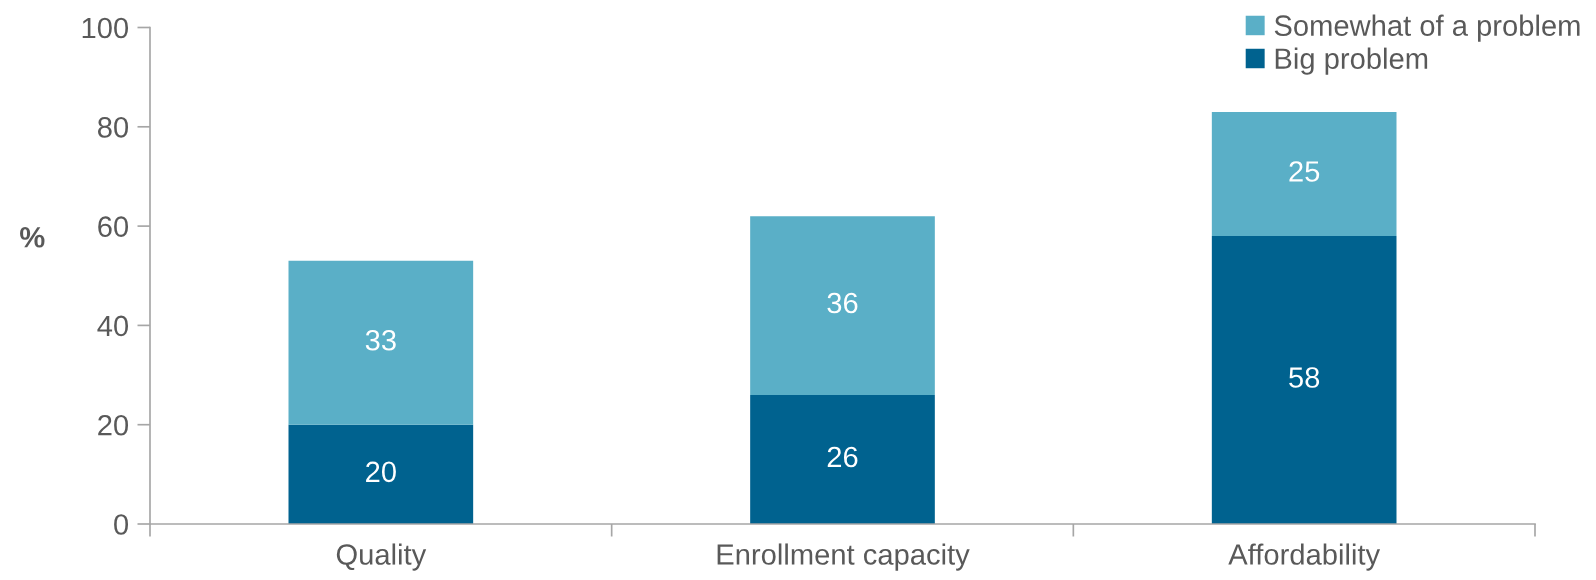  Describe the element at coordinates (843, 557) in the screenshot. I see `x-tick-label: Enrollment capacity` at that location.